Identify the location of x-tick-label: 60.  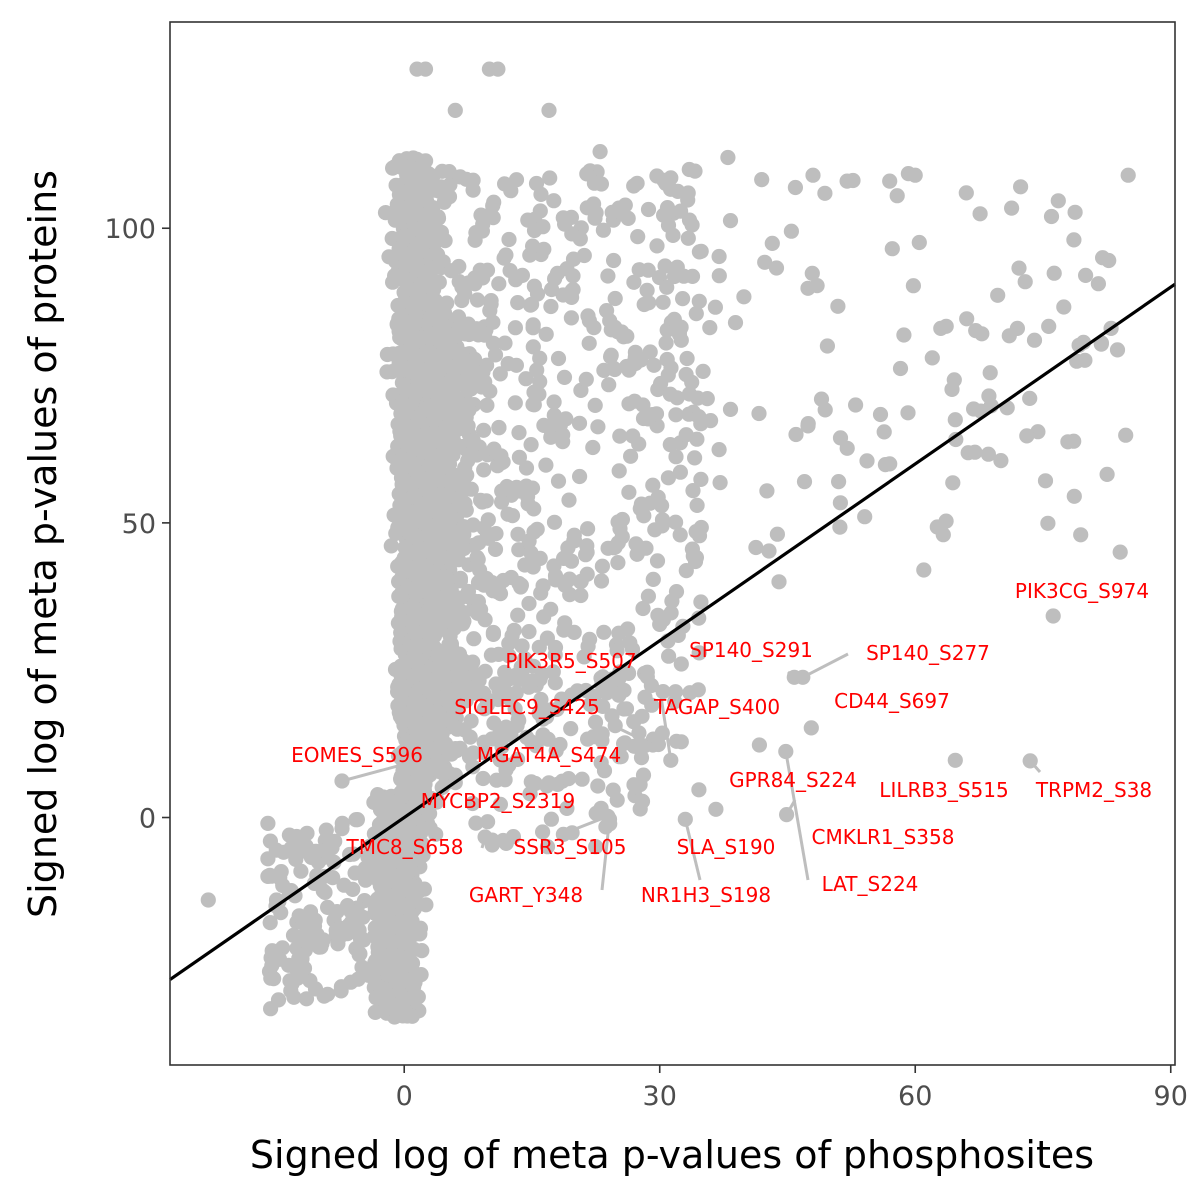
(915, 1096).